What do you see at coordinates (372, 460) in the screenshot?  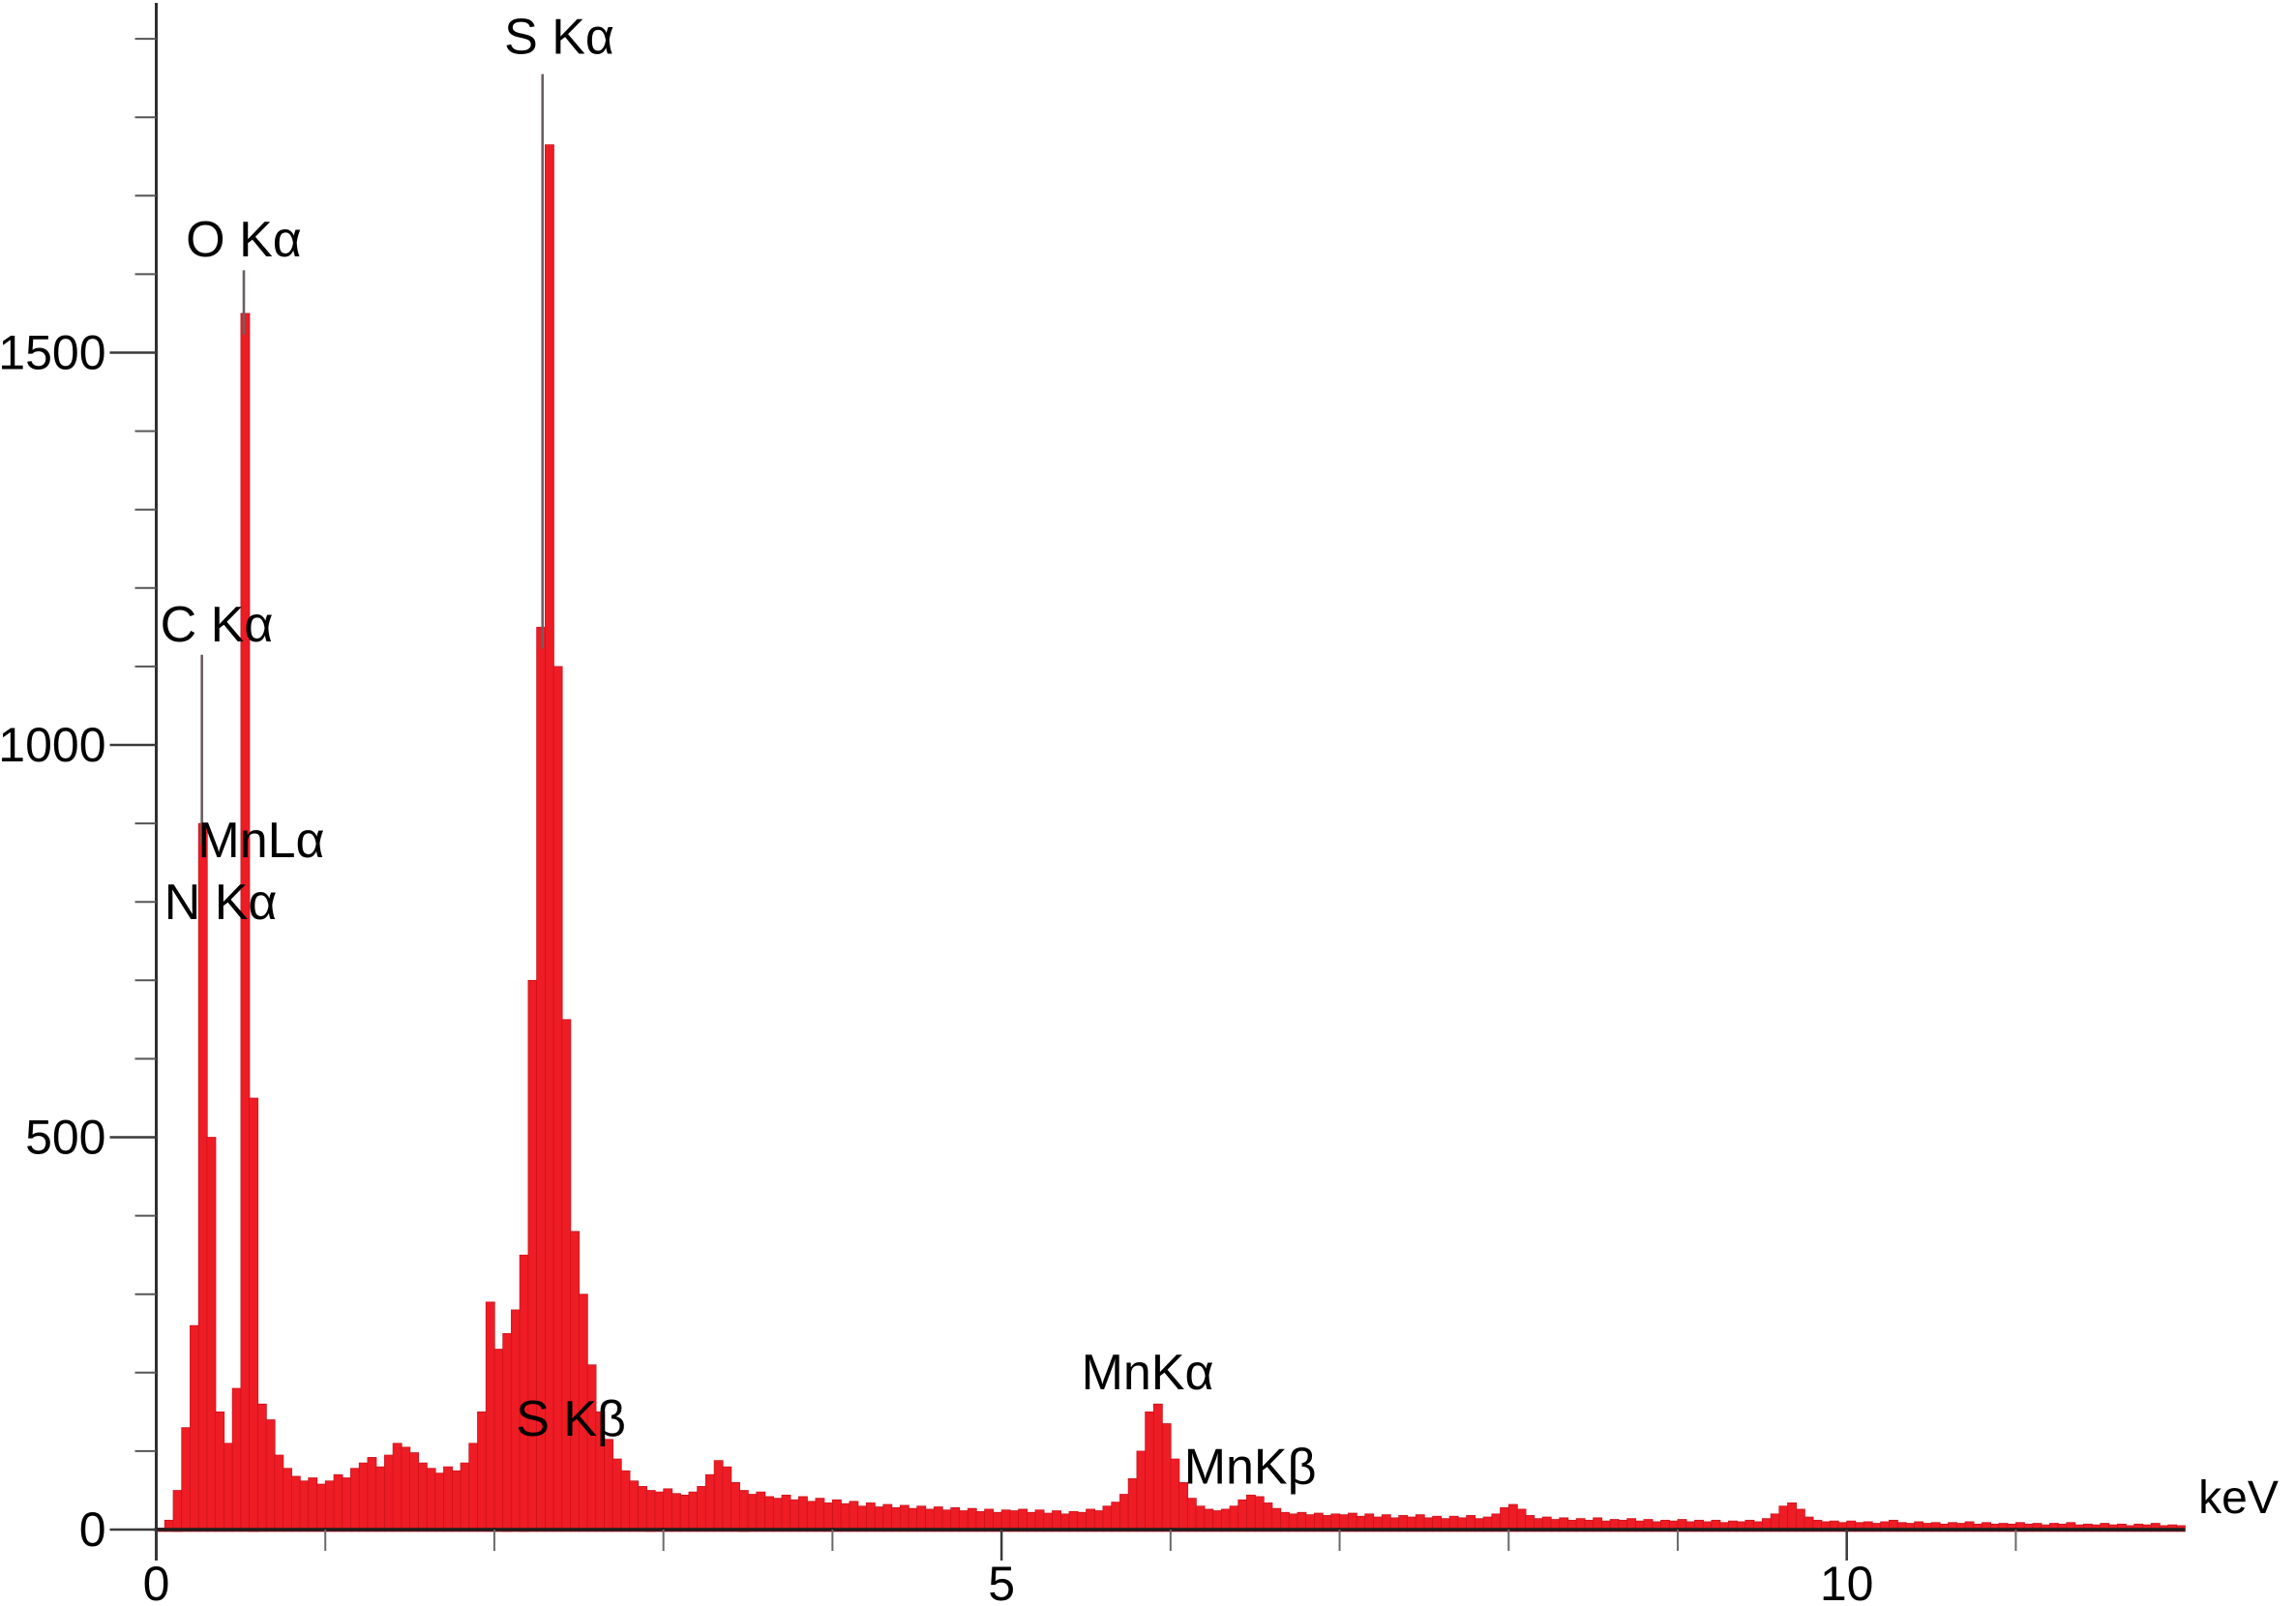 I see `peak-marker-lines` at bounding box center [372, 460].